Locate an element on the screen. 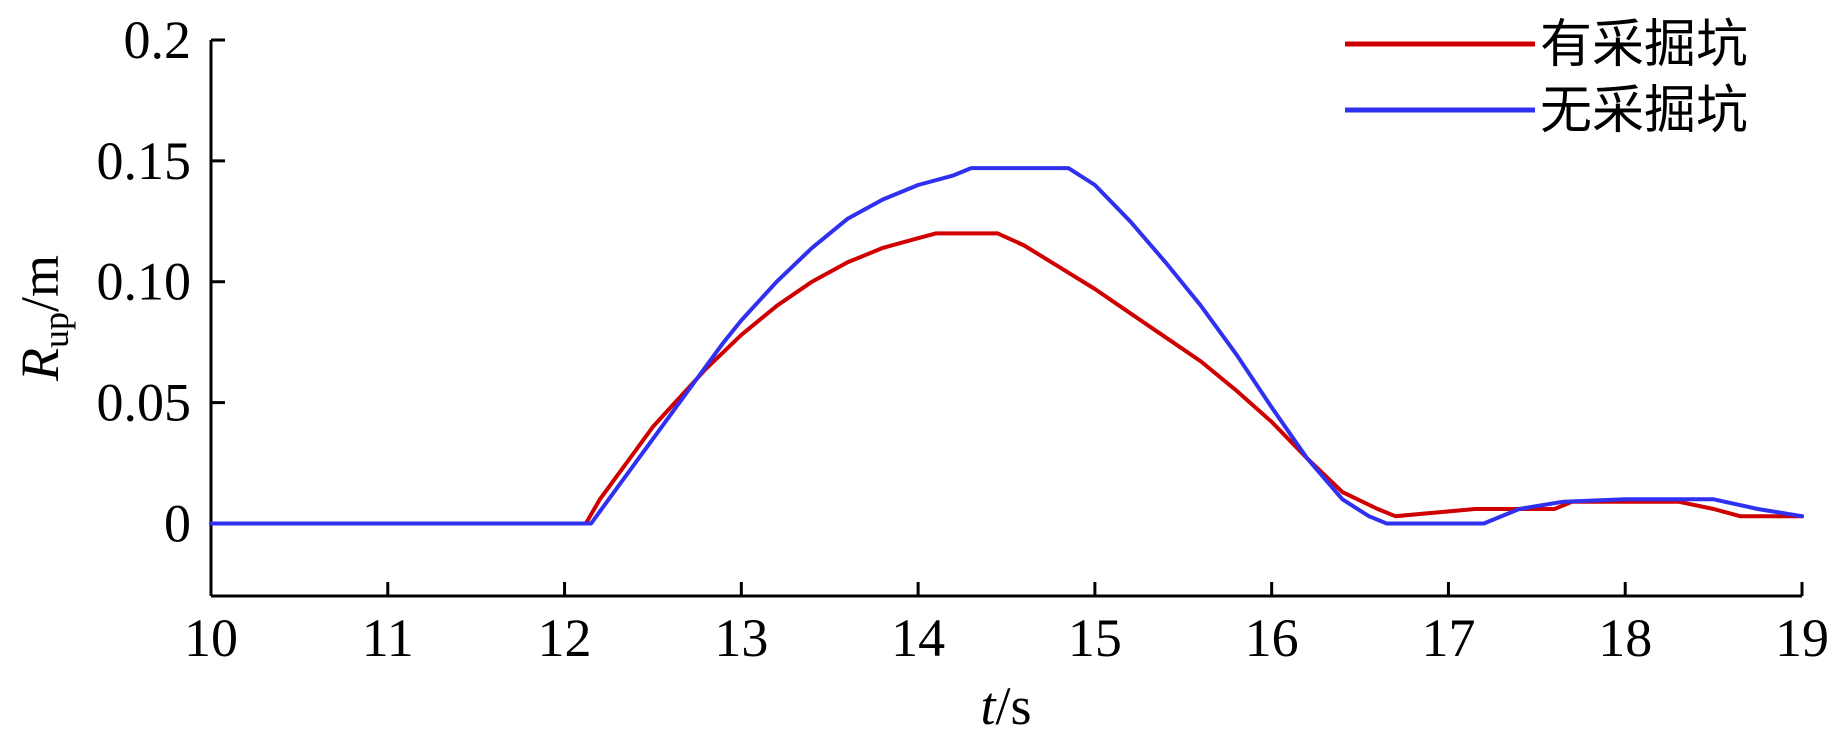 The height and width of the screenshot is (738, 1835). x-tick-label: 18 is located at coordinates (1625, 638).